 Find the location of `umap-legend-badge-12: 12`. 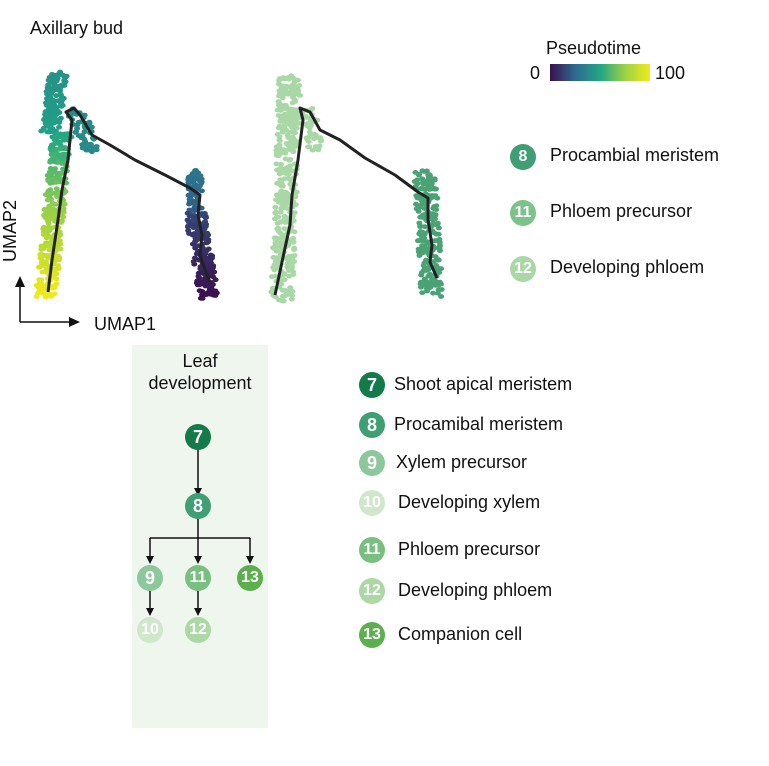

umap-legend-badge-12: 12 is located at coordinates (523, 269).